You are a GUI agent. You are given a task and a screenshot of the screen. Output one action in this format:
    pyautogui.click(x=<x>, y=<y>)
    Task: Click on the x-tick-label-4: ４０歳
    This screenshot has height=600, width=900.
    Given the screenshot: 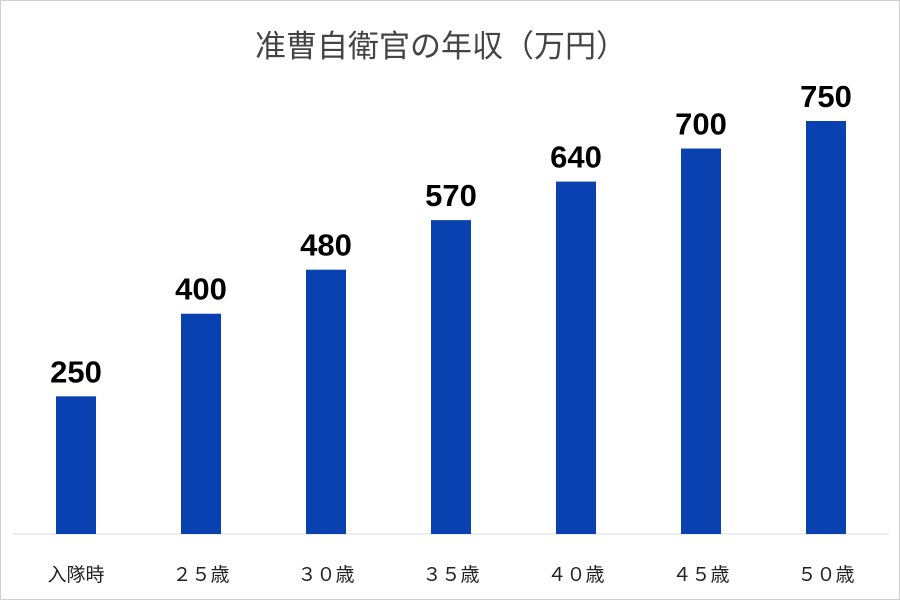 What is the action you would take?
    pyautogui.click(x=575, y=575)
    